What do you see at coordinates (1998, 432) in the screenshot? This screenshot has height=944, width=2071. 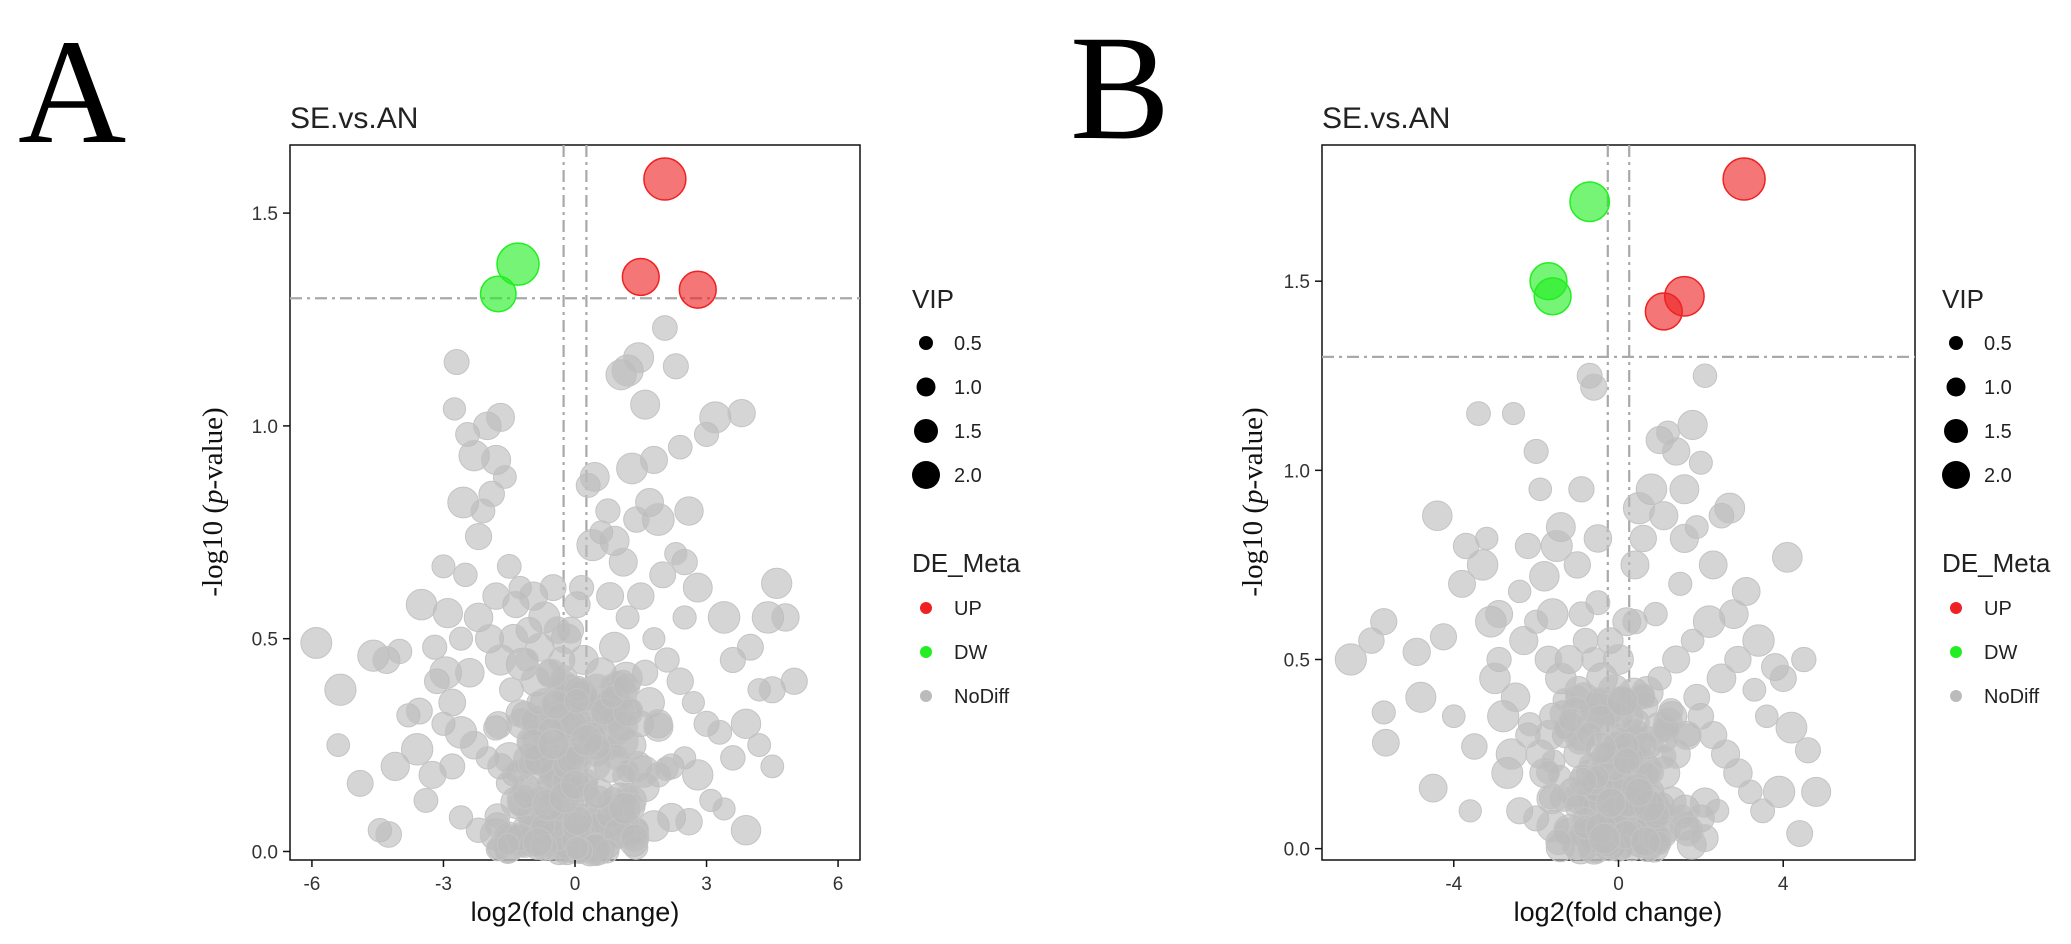 I see `legend-size-label: 1.5` at bounding box center [1998, 432].